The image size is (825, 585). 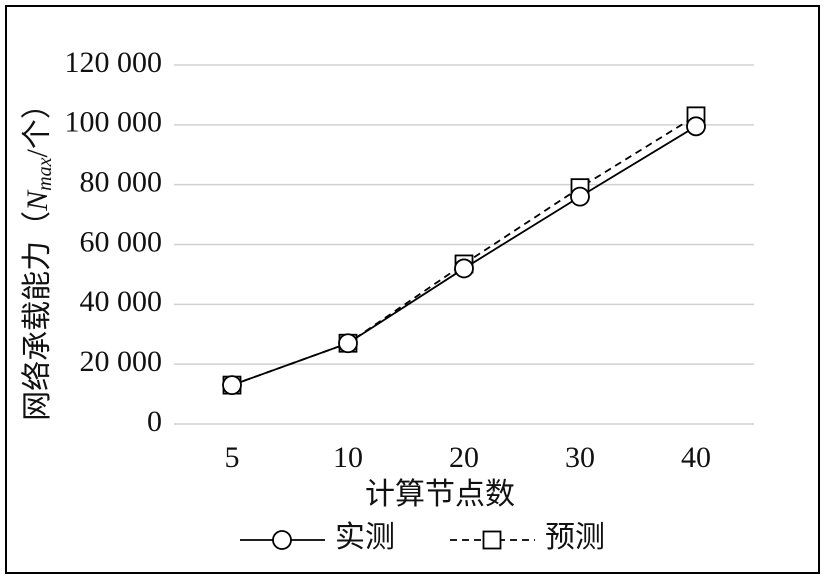 What do you see at coordinates (575, 537) in the screenshot?
I see `legend-label: 预测` at bounding box center [575, 537].